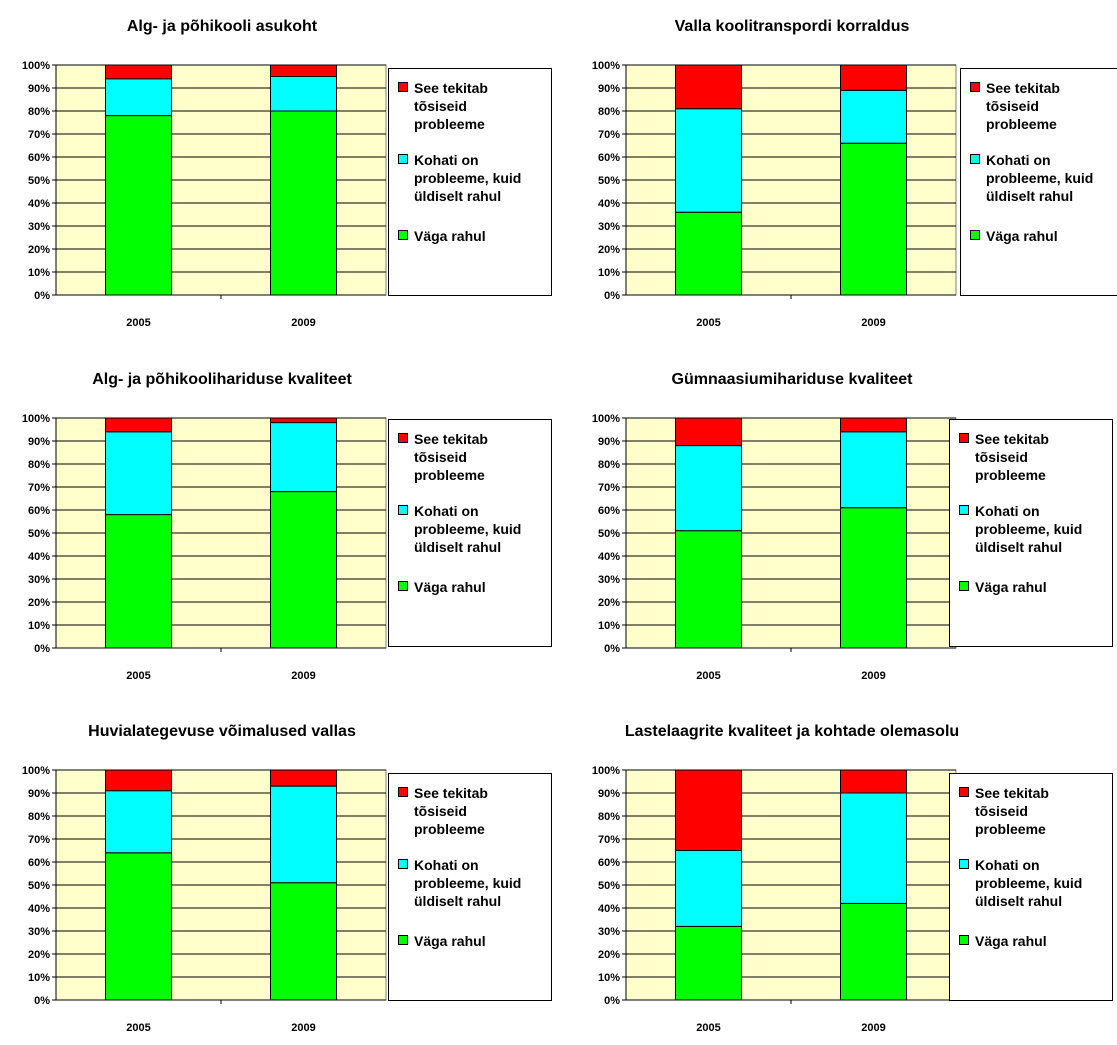 This screenshot has width=1117, height=1045. Describe the element at coordinates (222, 731) in the screenshot. I see `chart-title: Huvialategevuse võimalused vallas` at that location.